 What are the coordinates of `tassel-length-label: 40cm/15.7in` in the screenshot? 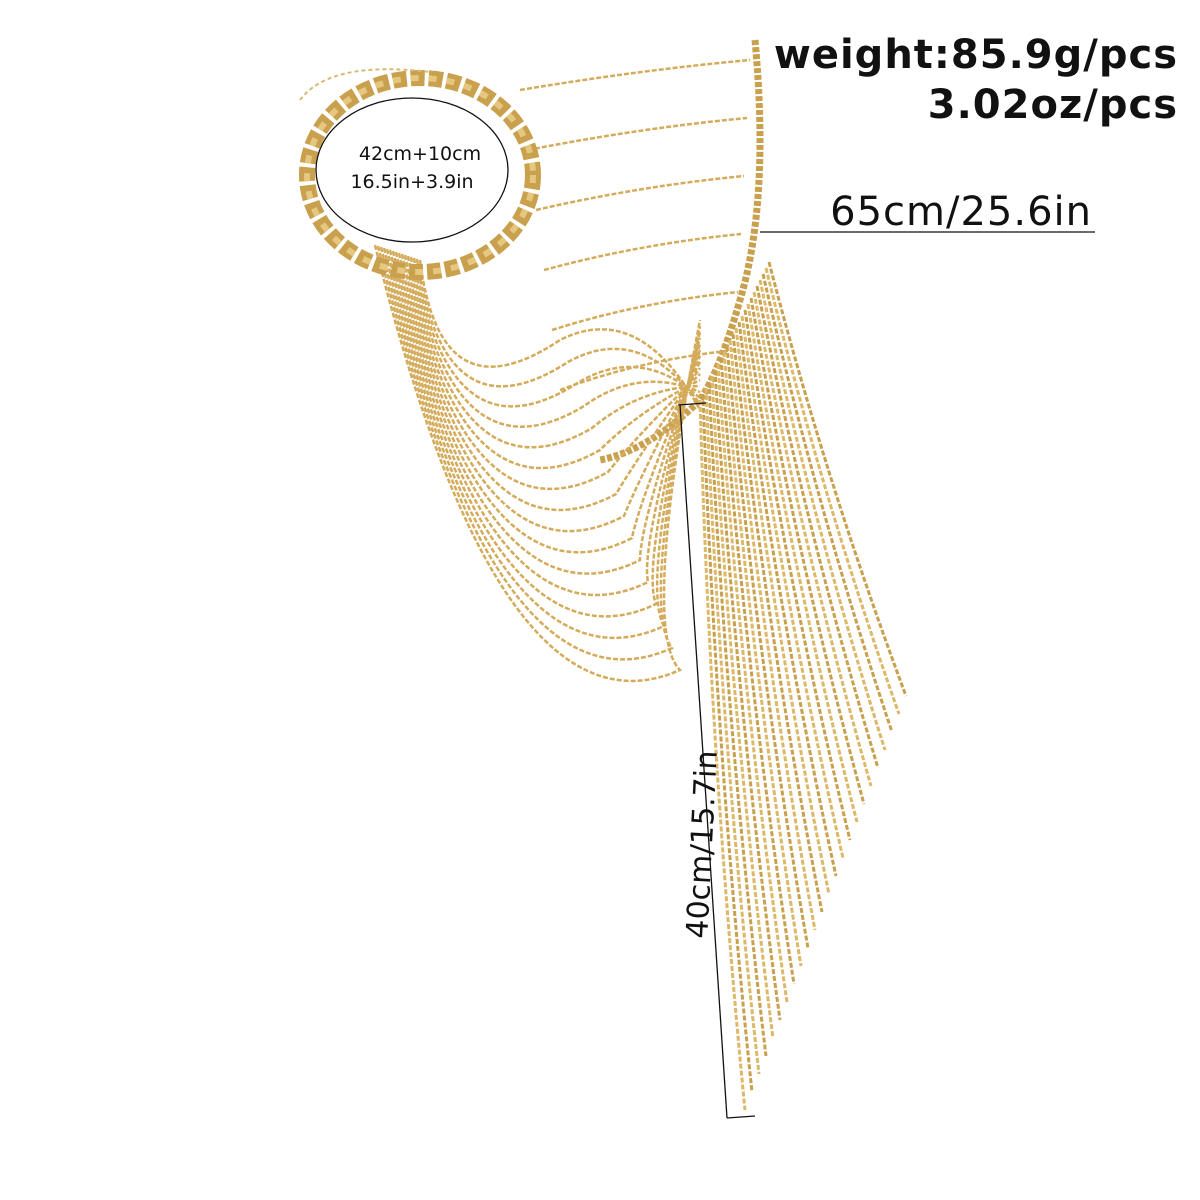 It's located at (702, 845).